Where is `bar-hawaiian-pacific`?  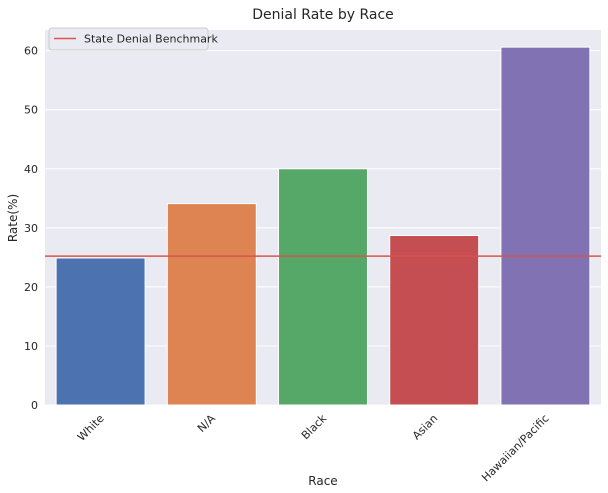
bar-hawaiian-pacific is located at coordinates (545, 226).